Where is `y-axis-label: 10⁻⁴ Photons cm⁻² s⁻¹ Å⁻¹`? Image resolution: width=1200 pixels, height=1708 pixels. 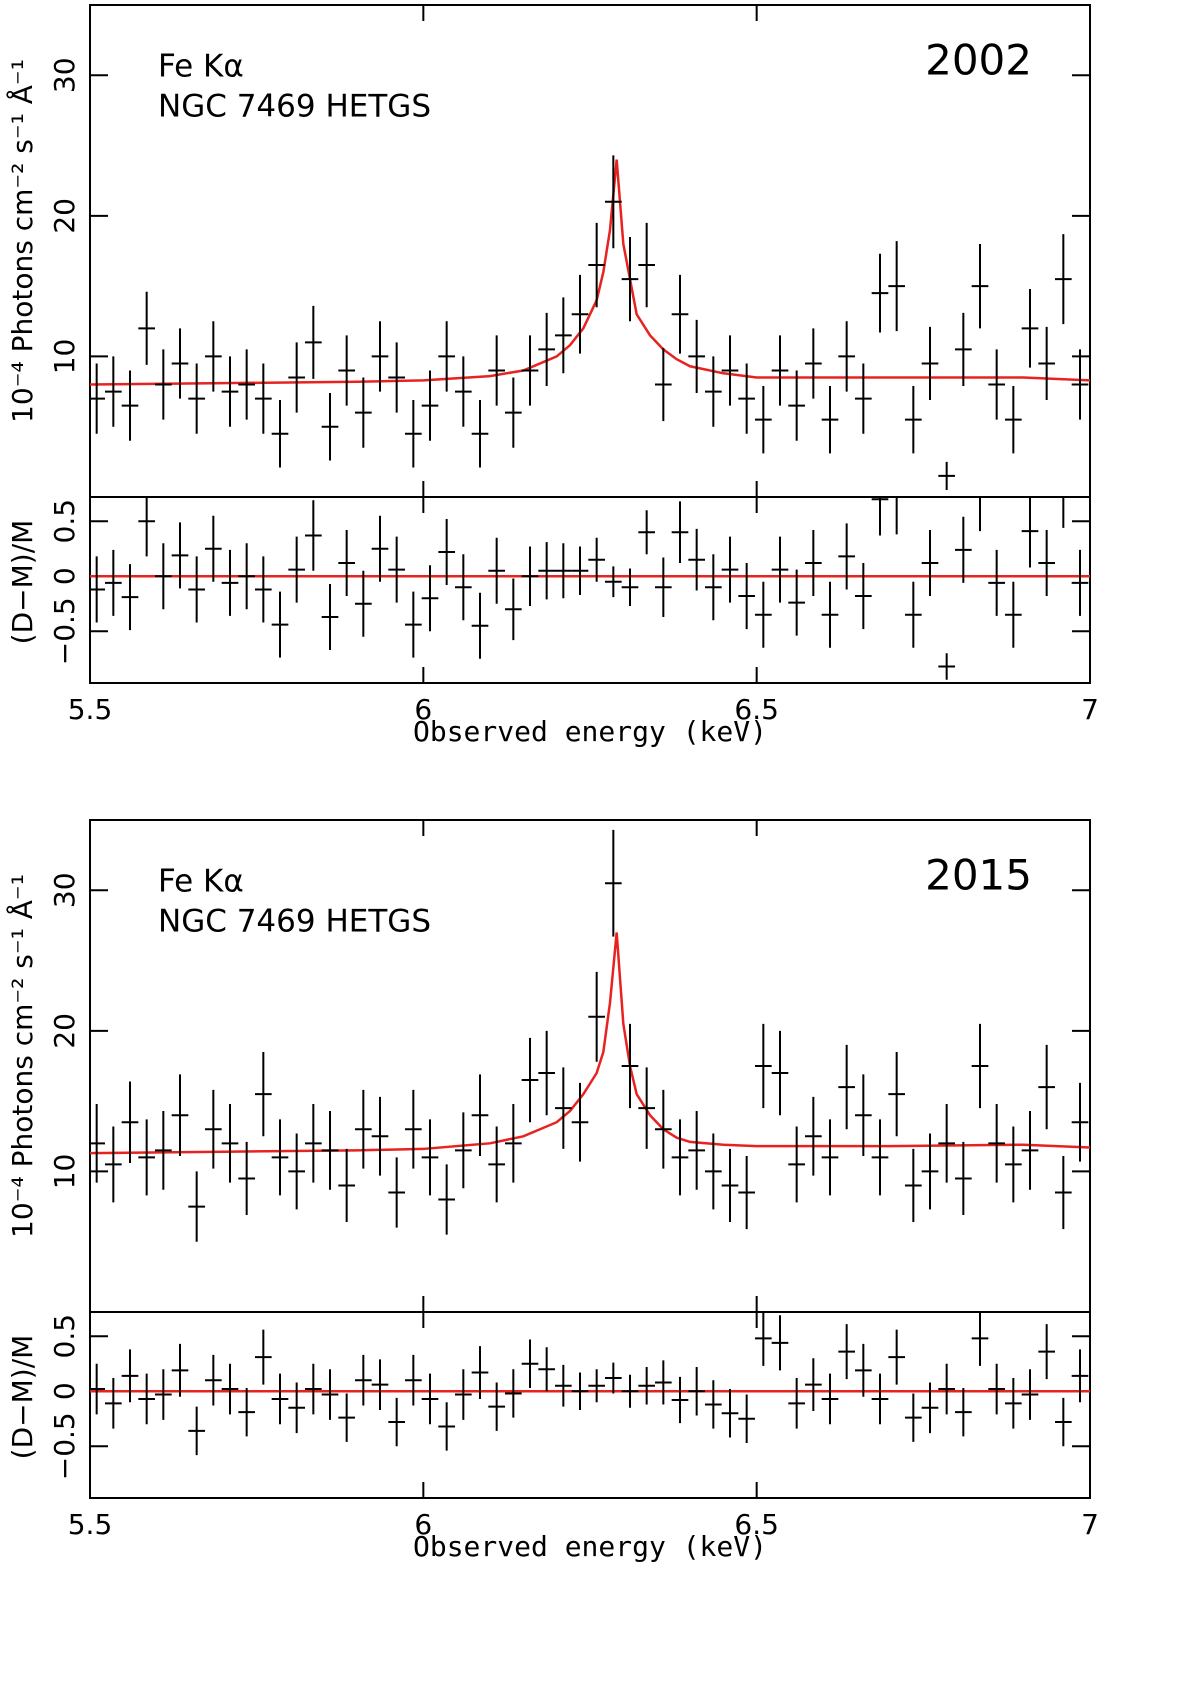 y-axis-label: 10⁻⁴ Photons cm⁻² s⁻¹ Å⁻¹ is located at coordinates (22, 241).